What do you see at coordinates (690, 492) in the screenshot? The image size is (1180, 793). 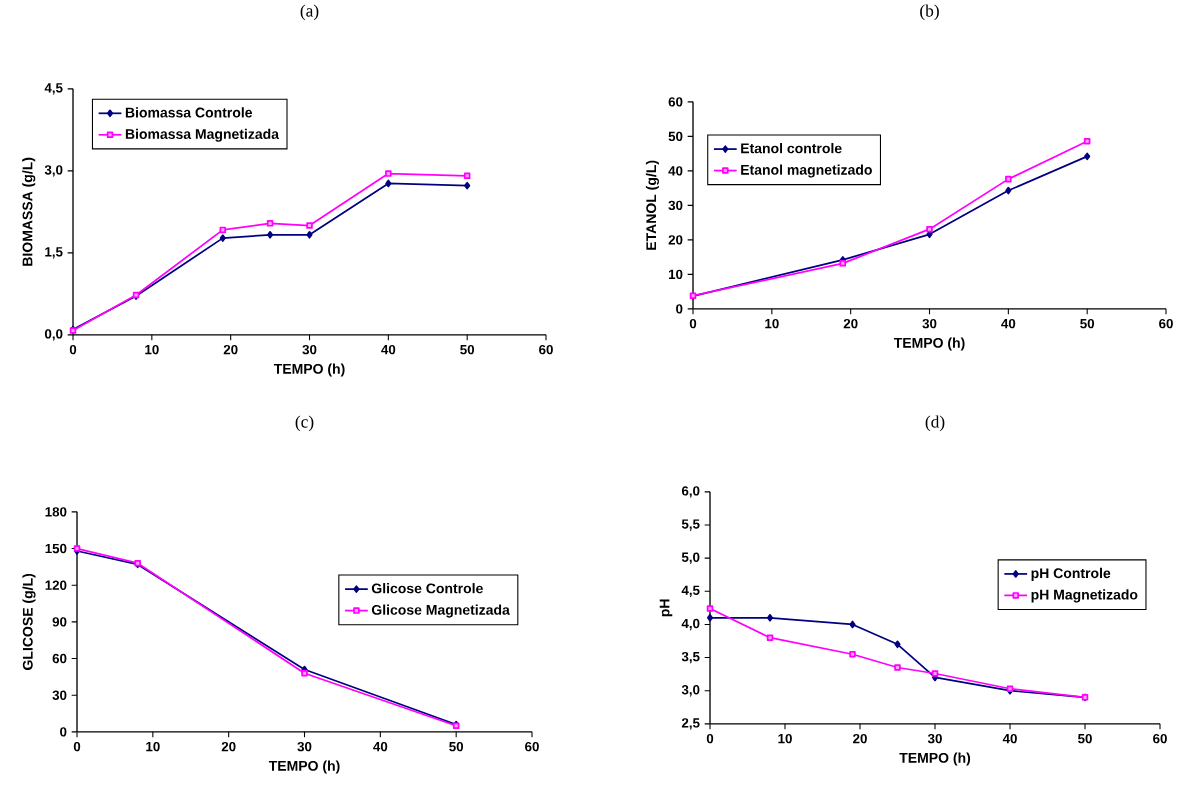 I see `y-tick-label: 6,0` at bounding box center [690, 492].